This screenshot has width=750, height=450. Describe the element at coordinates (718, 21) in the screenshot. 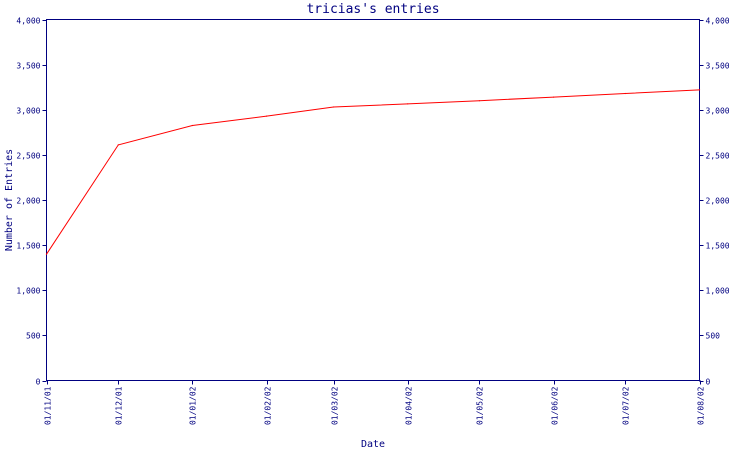

I see `y-tick-label-right: 4,000` at that location.